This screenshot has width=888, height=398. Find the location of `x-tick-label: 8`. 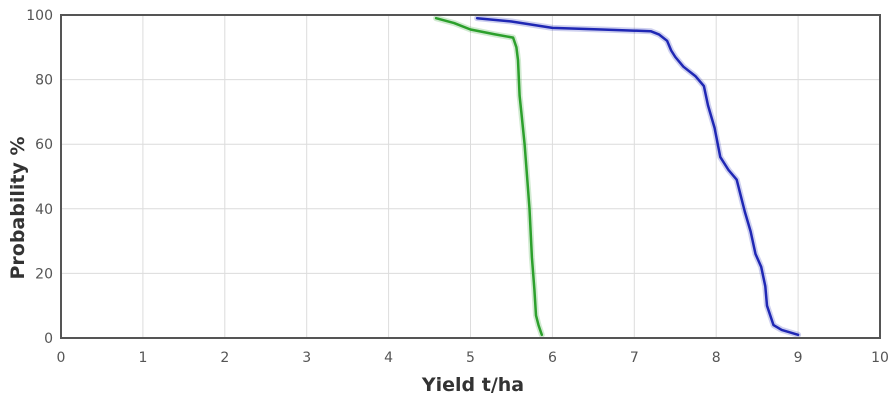

x-tick-label: 8 is located at coordinates (716, 358).